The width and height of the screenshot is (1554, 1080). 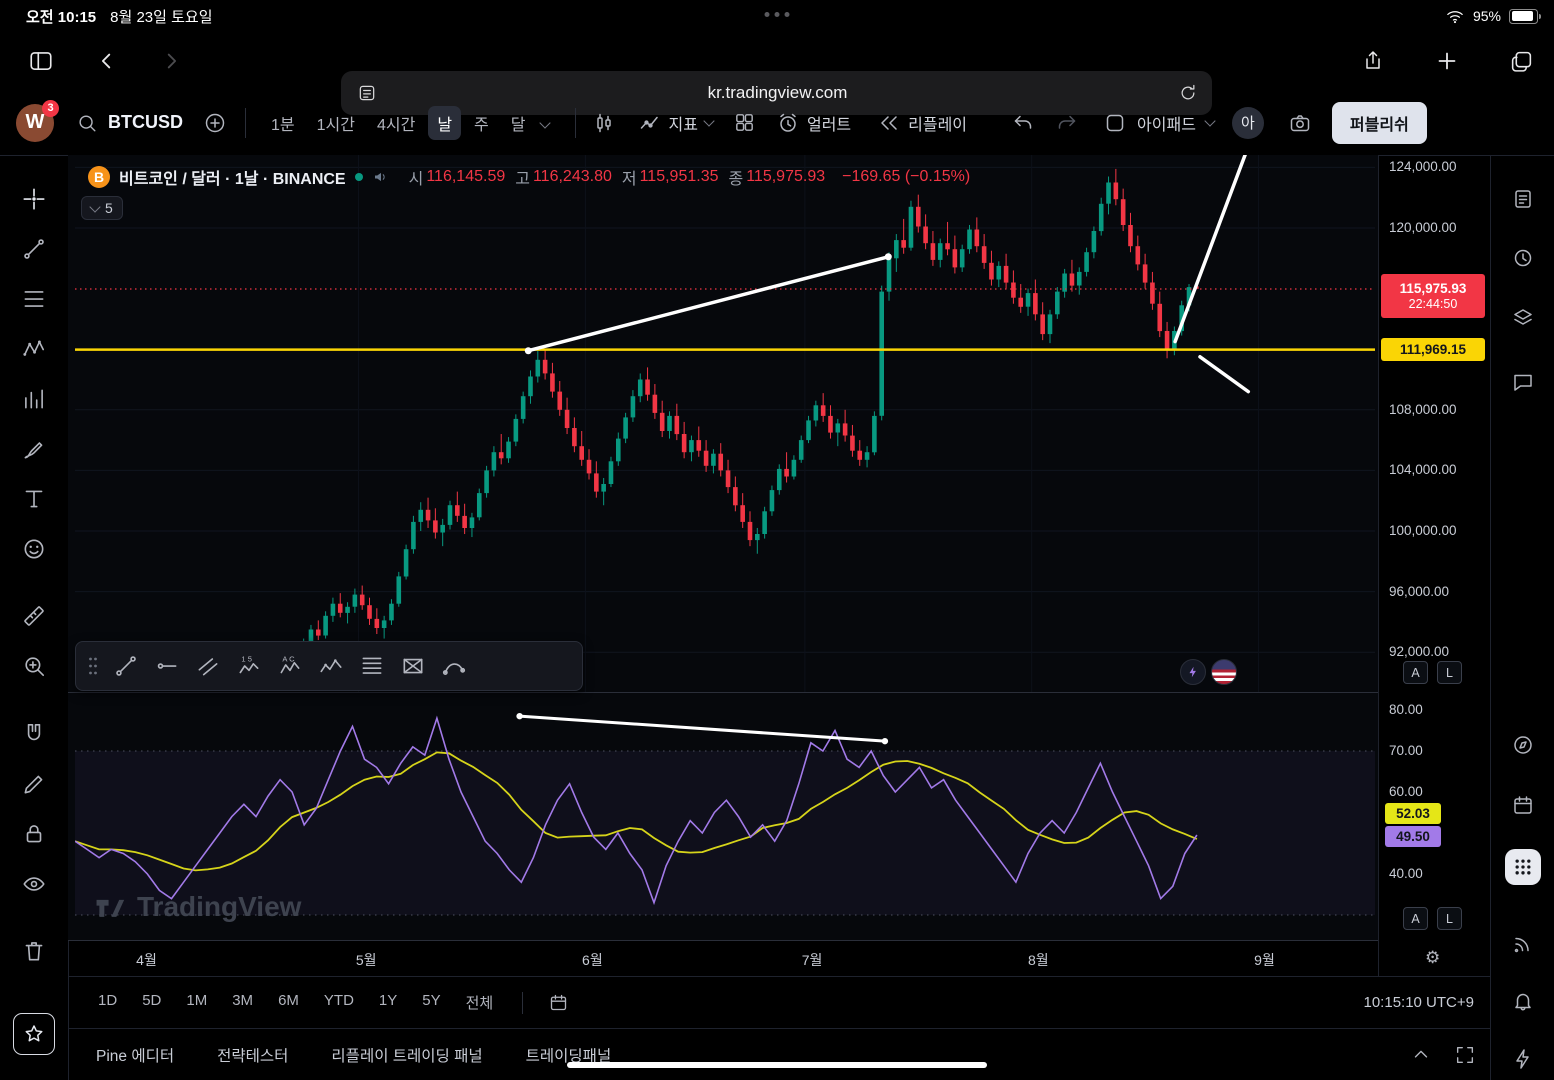 I want to click on horizontal-ray-tool-icon, so click(x=167, y=666).